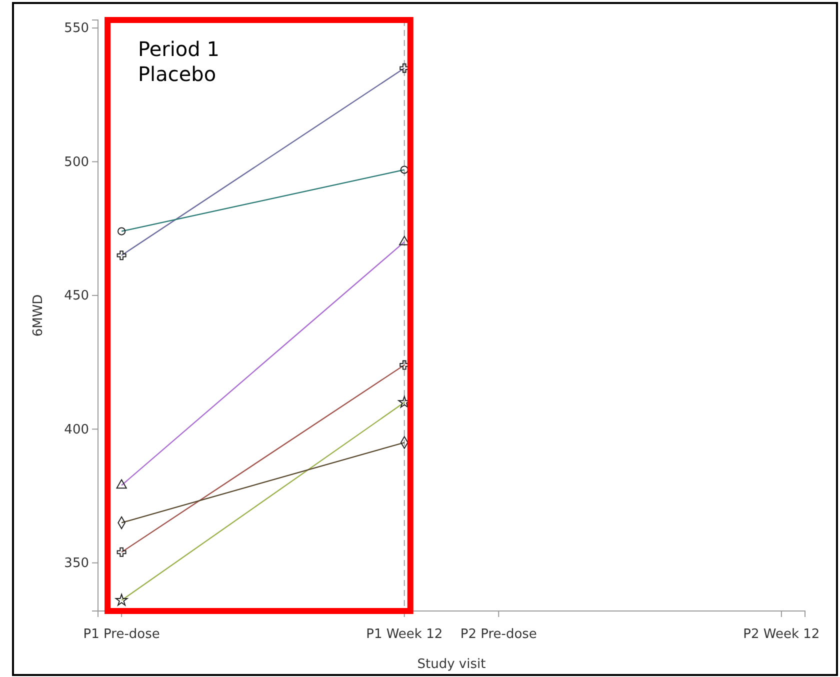  I want to click on y-tick-label: 350, so click(76, 564).